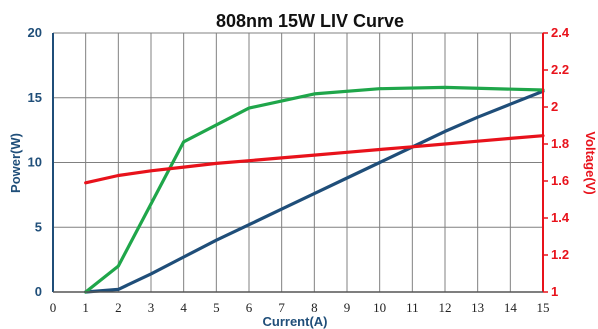 The width and height of the screenshot is (598, 329). Describe the element at coordinates (314, 307) in the screenshot. I see `x-tick-label: 8` at that location.